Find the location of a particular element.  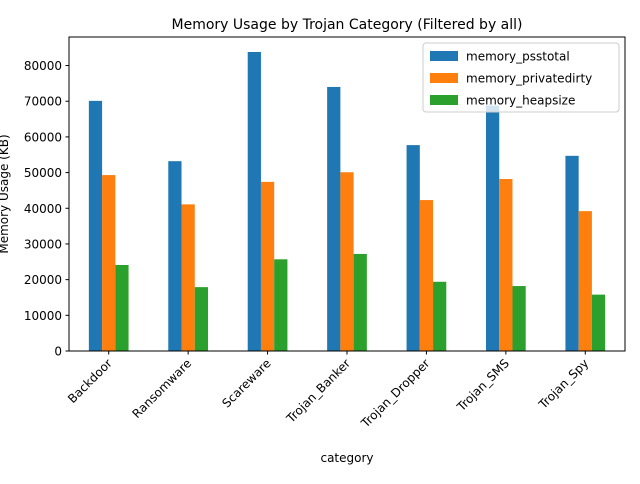

legend-swatch-memory_psstotal is located at coordinates (444, 56).